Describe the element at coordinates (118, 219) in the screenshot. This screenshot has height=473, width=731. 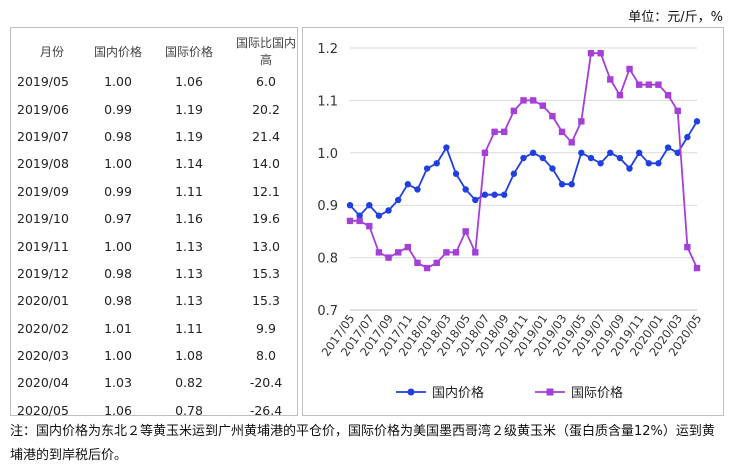
I see `cell-domestic-price: 0.97` at that location.